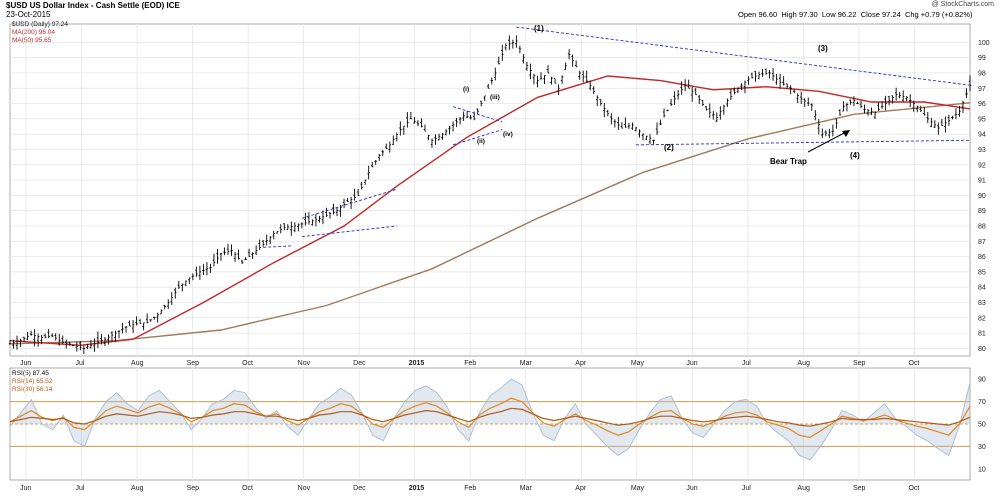  What do you see at coordinates (669, 147) in the screenshot?
I see `wave-2-label: (2)` at bounding box center [669, 147].